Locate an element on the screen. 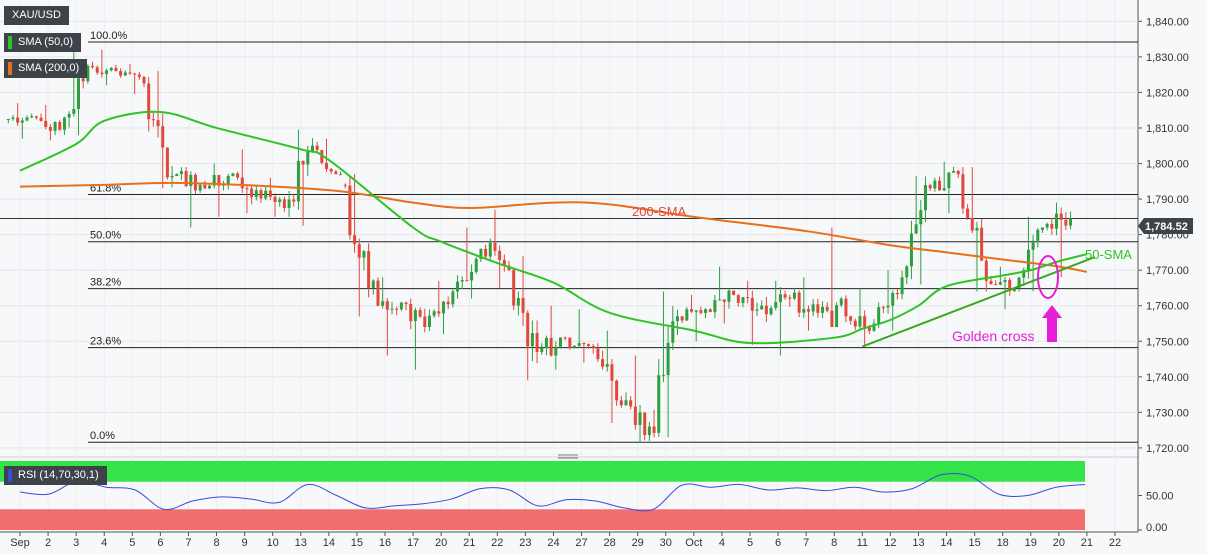 This screenshot has width=1207, height=555. price-tick-label: 1,740.00 is located at coordinates (1167, 378).